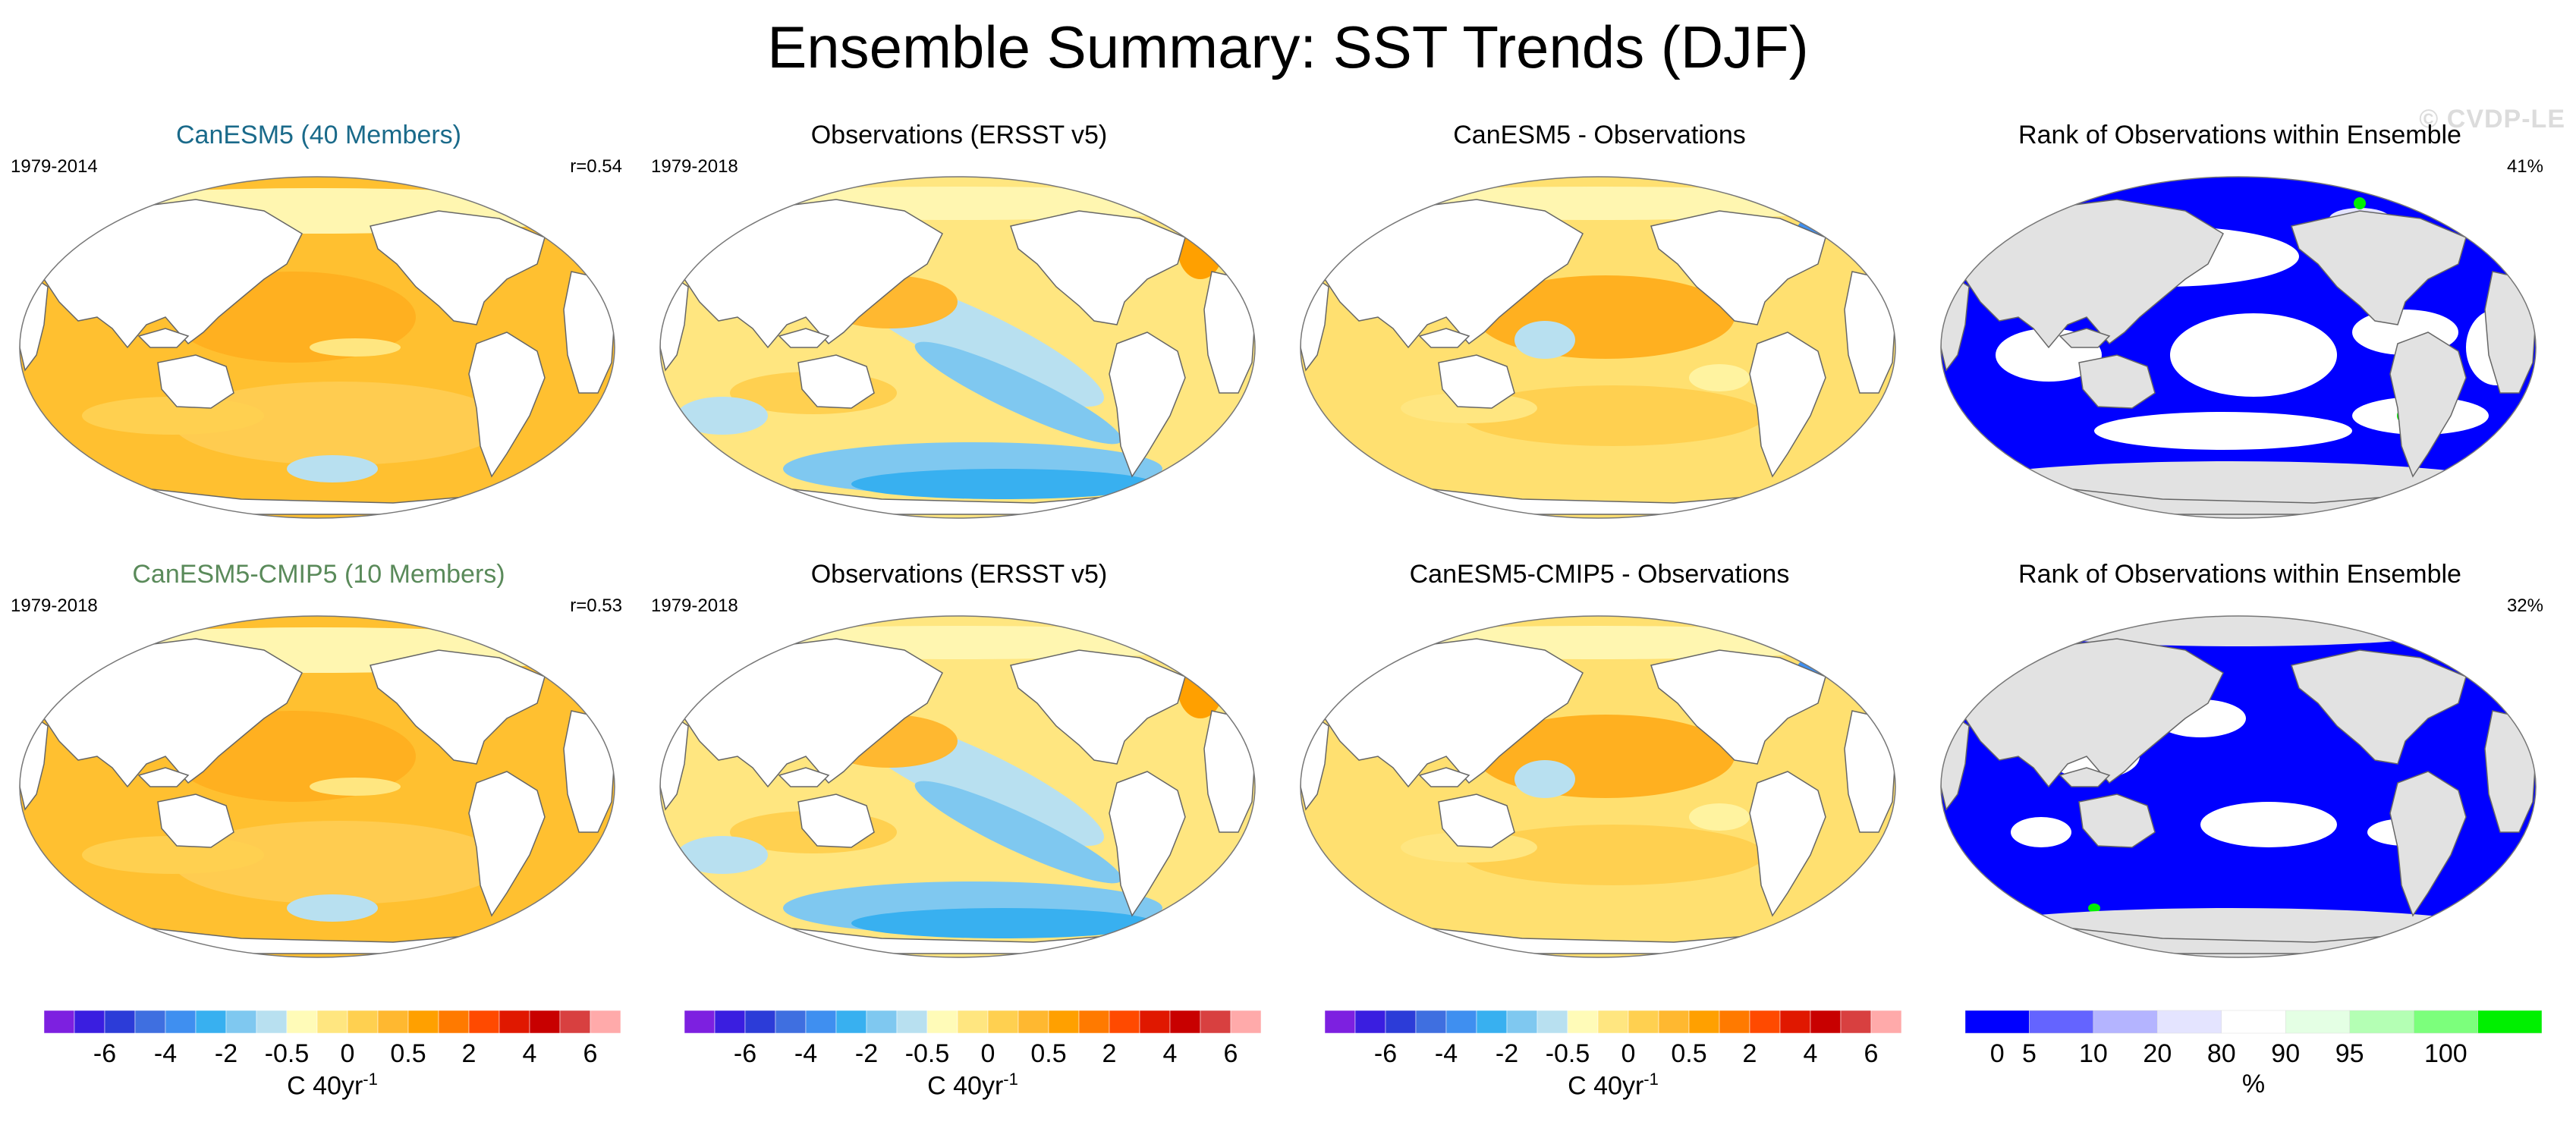  I want to click on colorbar-3: -6 -4 -2 -0.5 0 0.5 2 4 6 C 40yr-1, so click(1613, 1066).